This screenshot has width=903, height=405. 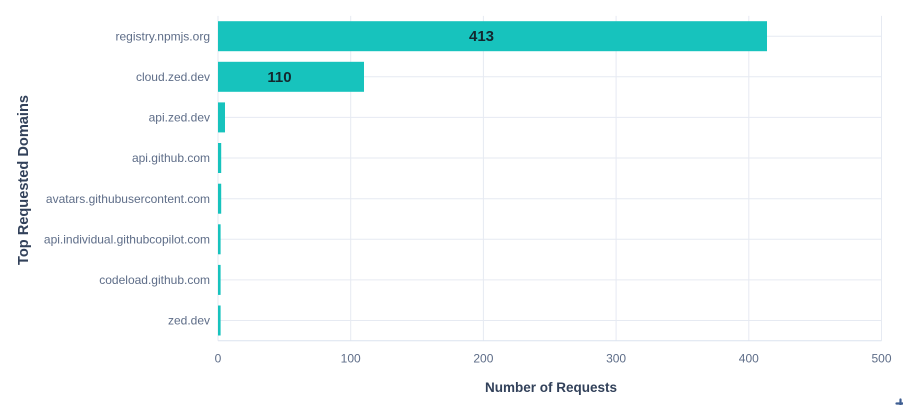 I want to click on svg-text: 300, so click(x=616, y=358).